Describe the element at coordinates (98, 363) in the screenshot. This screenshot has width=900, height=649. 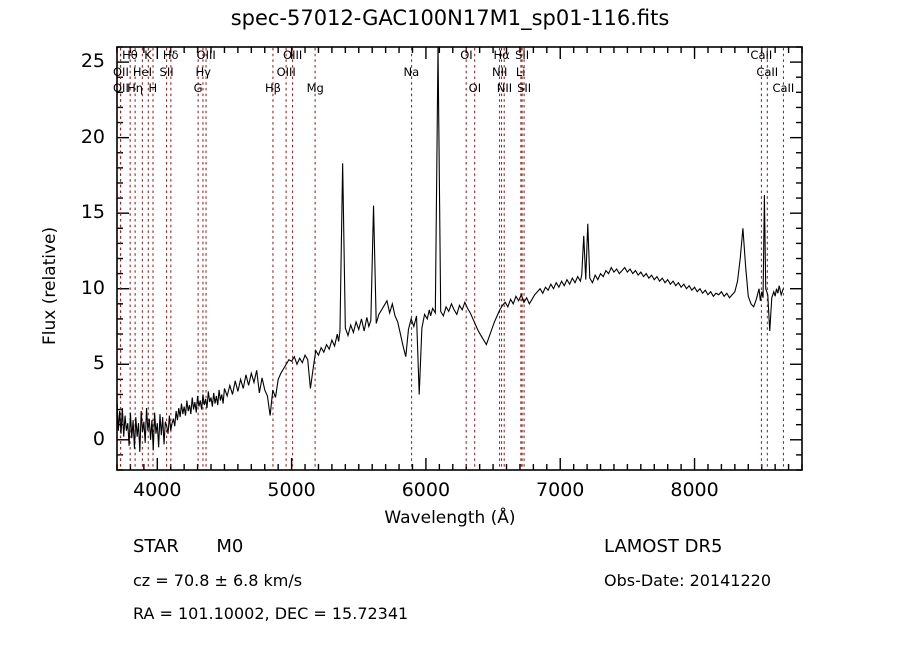
I see `y-tick-label: 5` at that location.